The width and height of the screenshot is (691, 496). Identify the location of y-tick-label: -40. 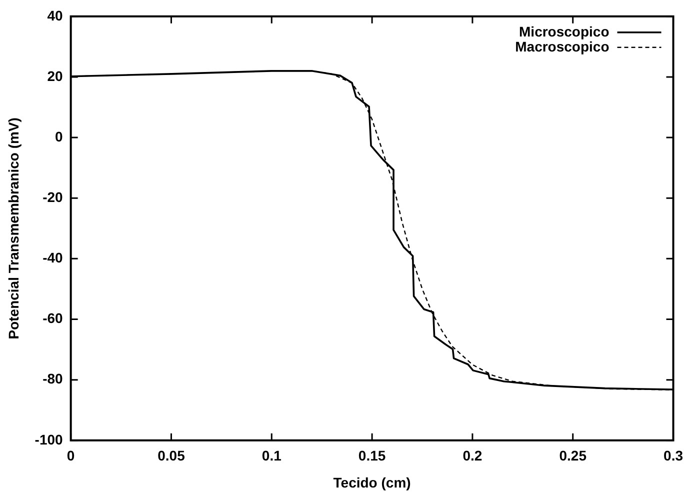
(53, 258).